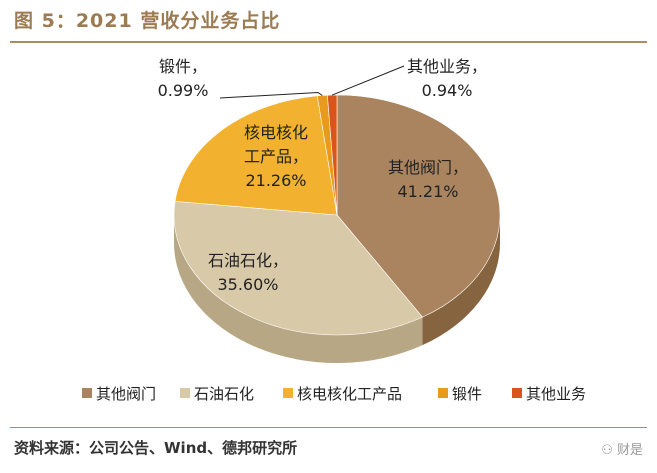 The image size is (657, 473). Describe the element at coordinates (248, 272) in the screenshot. I see `slice-label-1: 石油石化， 35.60%` at that location.